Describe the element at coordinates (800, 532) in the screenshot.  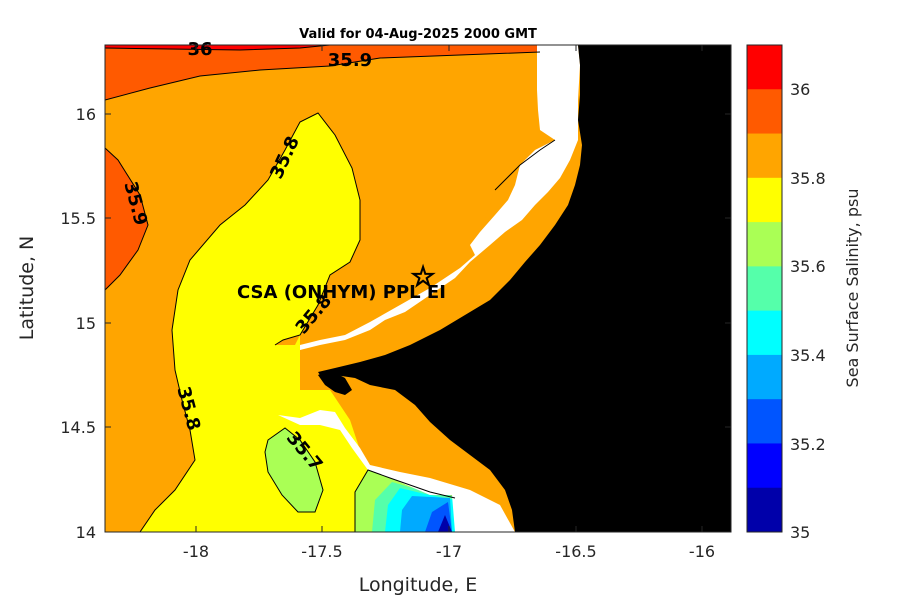
I see `colorbar-tick-label: 35` at that location.